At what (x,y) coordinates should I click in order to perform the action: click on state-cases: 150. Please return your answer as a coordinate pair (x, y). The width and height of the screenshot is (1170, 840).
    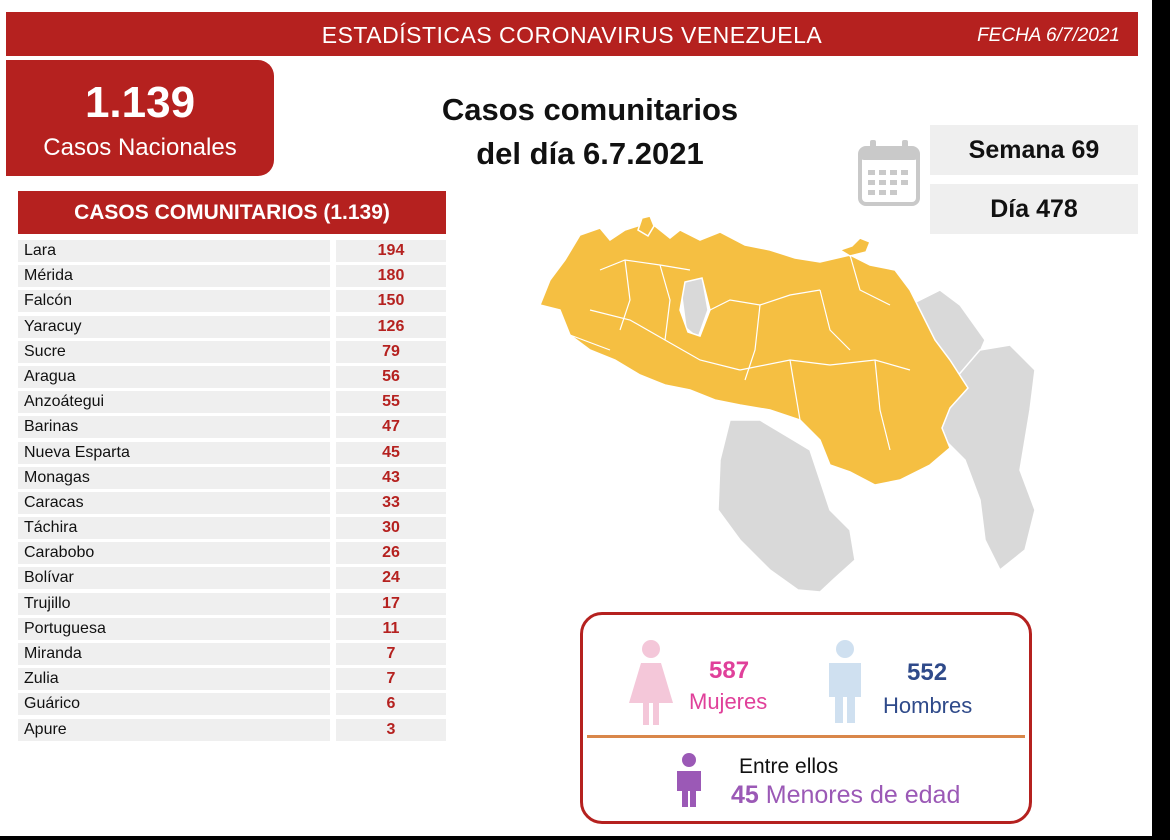
    Looking at the image, I should click on (391, 301).